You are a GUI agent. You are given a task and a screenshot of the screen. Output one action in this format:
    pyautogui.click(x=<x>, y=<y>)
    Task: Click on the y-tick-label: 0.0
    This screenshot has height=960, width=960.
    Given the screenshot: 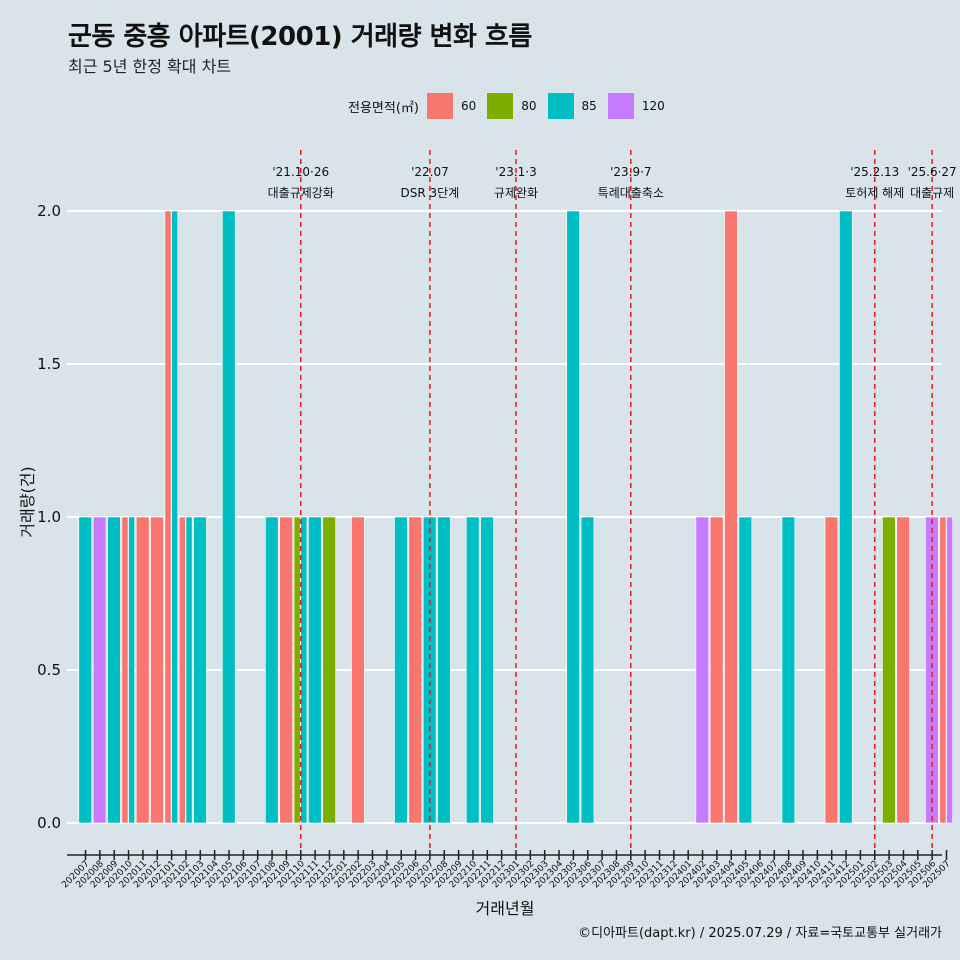 What is the action you would take?
    pyautogui.click(x=49, y=823)
    